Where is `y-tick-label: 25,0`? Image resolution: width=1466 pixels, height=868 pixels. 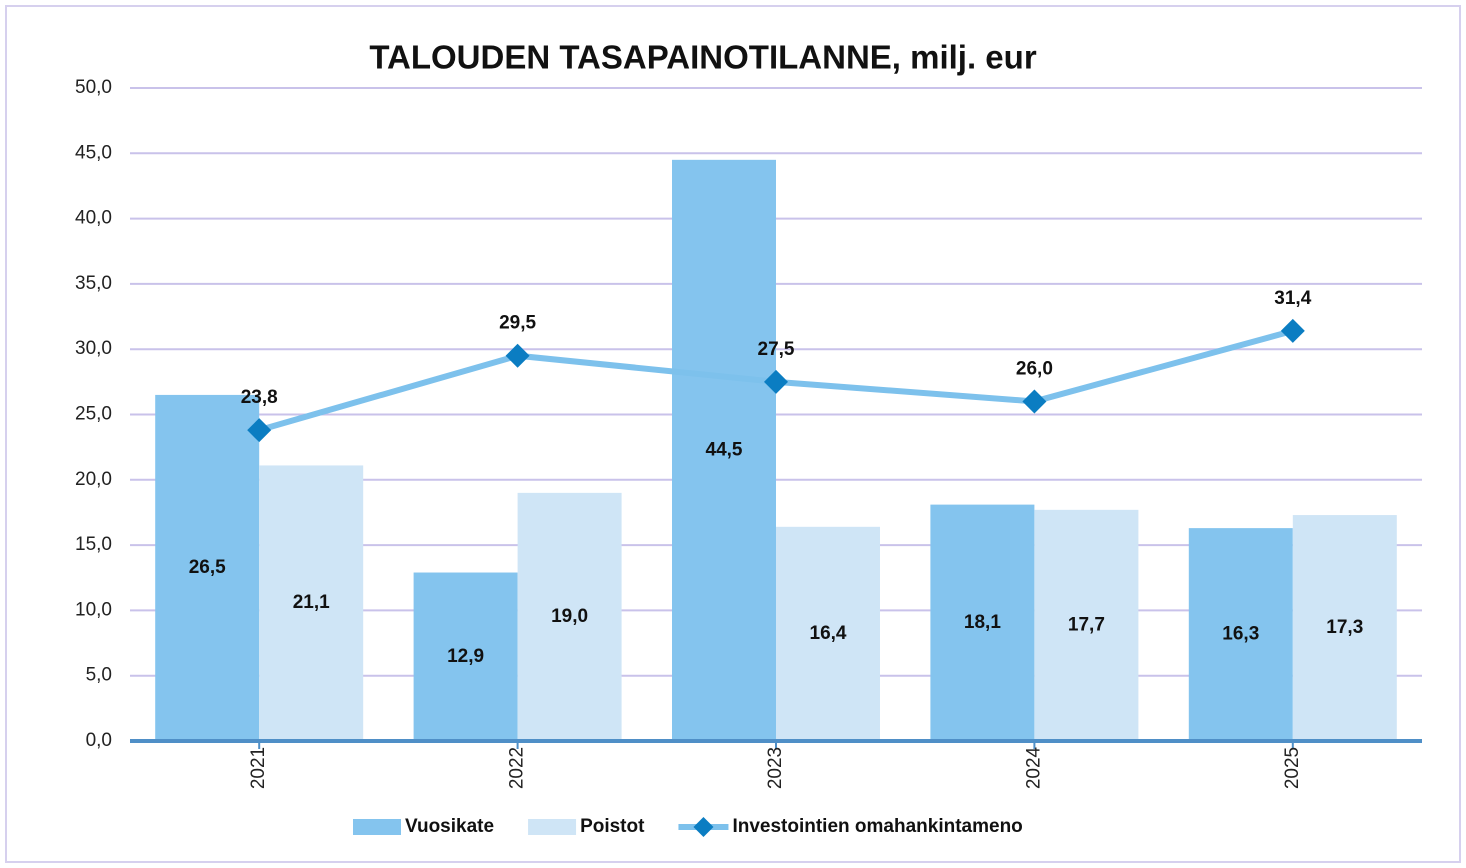 y-tick-label: 25,0 is located at coordinates (93, 414).